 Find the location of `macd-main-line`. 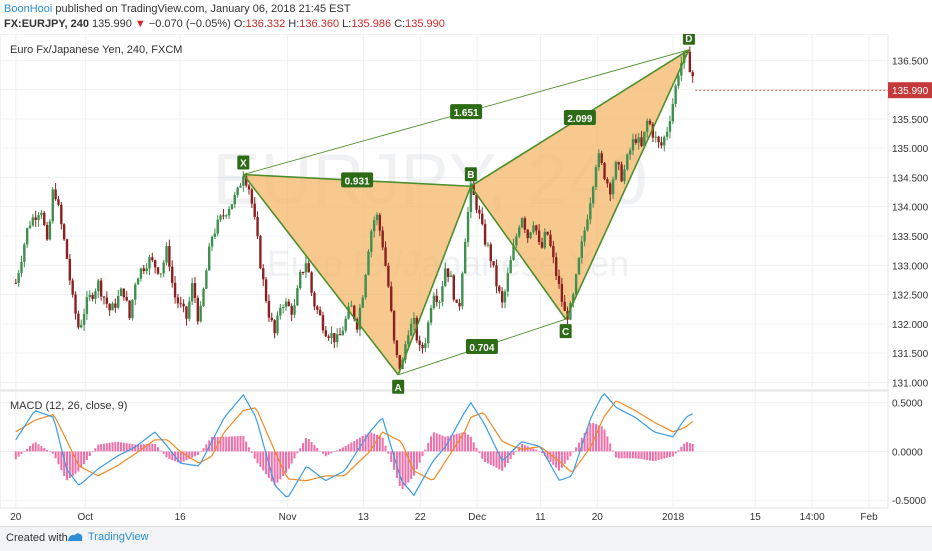

macd-main-line is located at coordinates (354, 445).